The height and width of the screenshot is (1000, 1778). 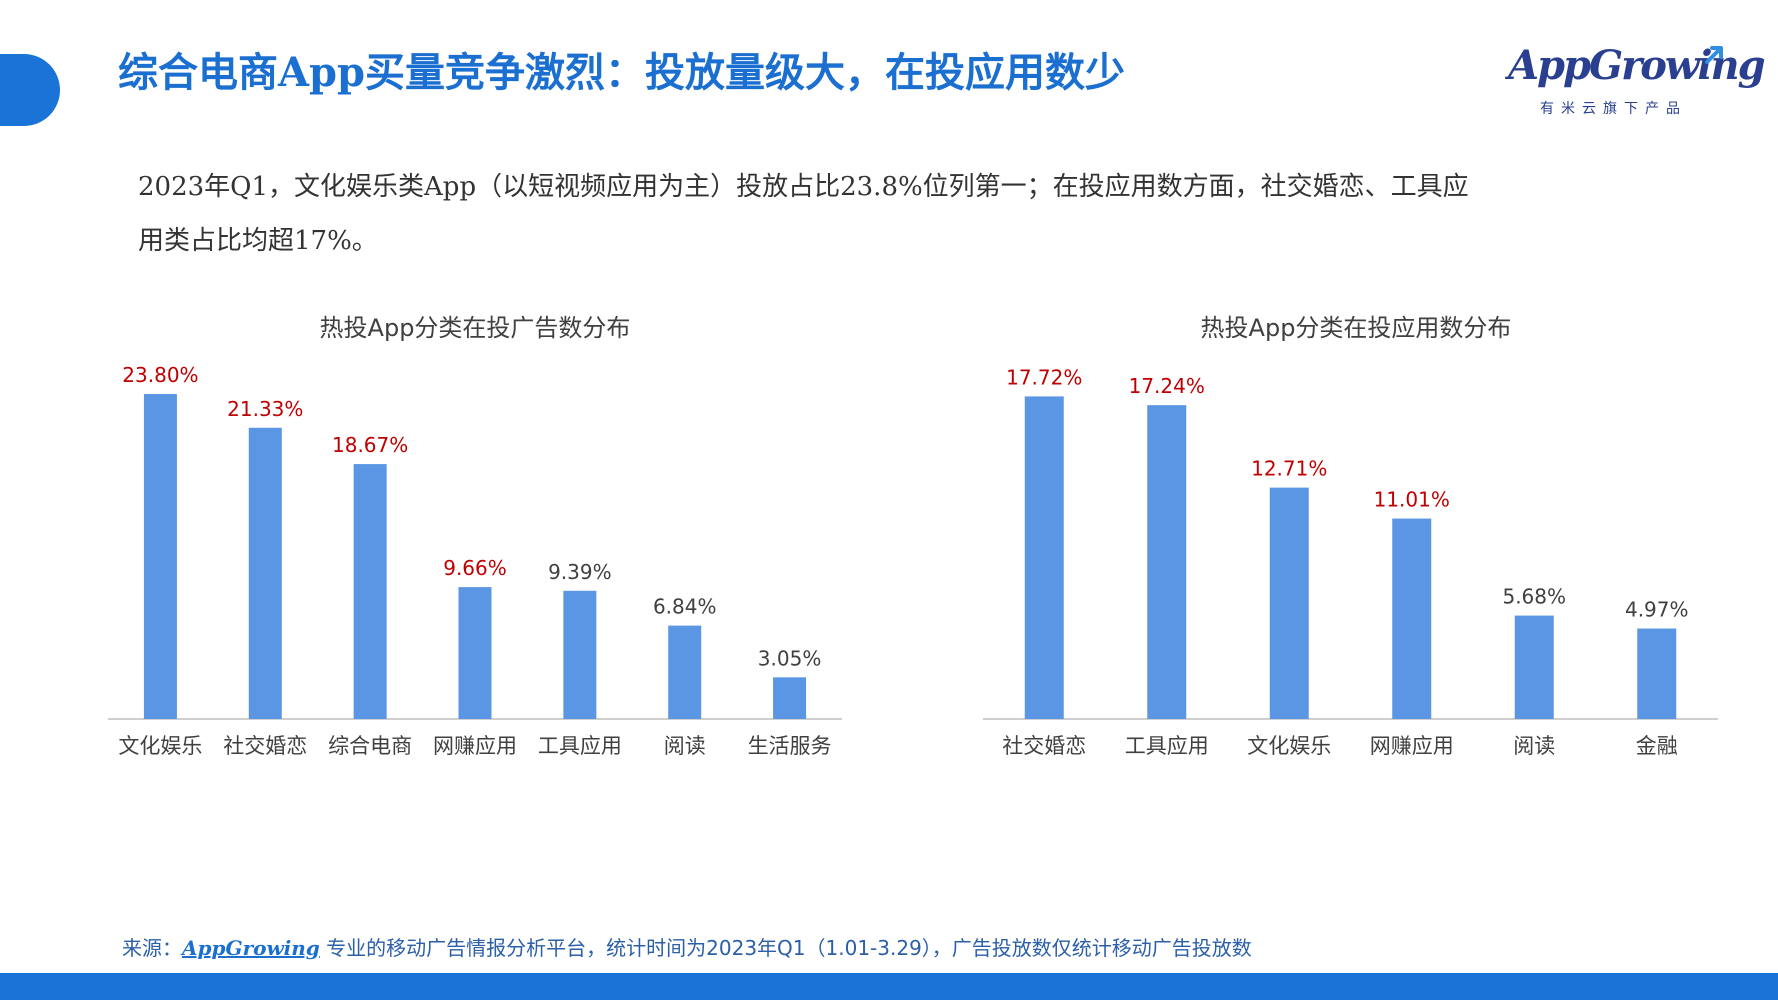 What do you see at coordinates (251, 948) in the screenshot?
I see `source-brand-link: AppGrowing` at bounding box center [251, 948].